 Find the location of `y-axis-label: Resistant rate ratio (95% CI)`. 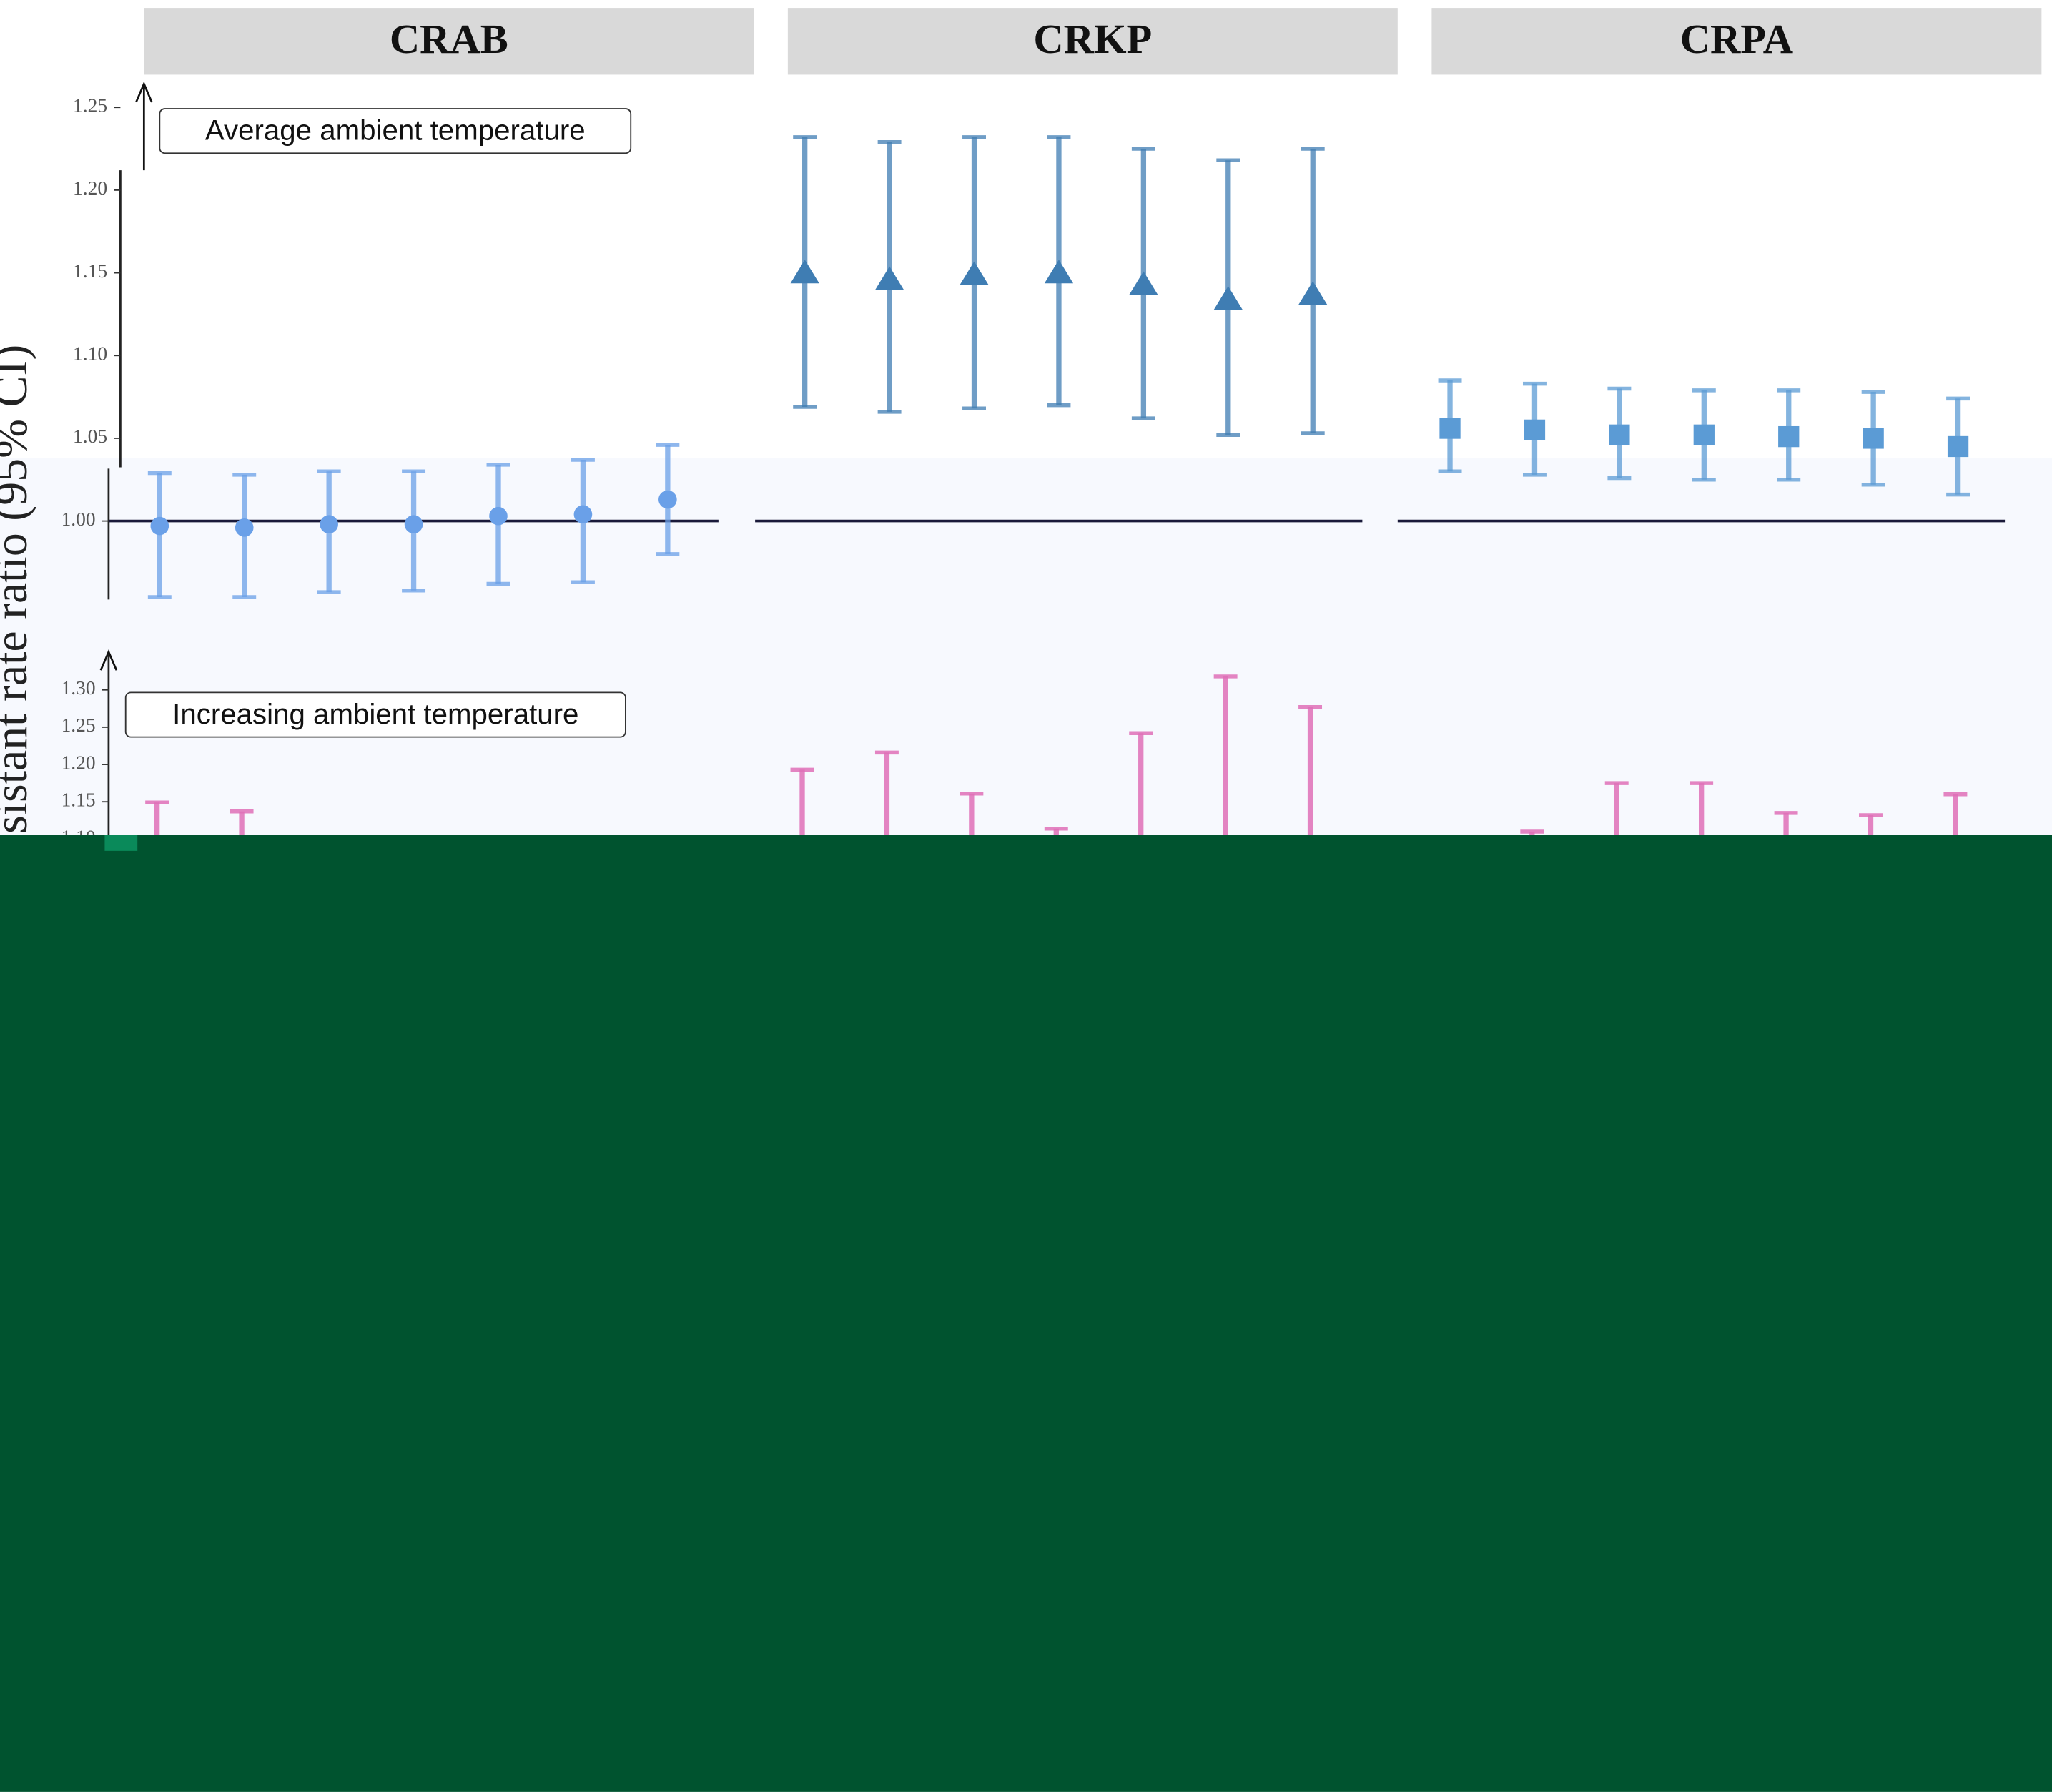

y-axis-label: Resistant rate ratio (95% CI) is located at coordinates (18, 615).